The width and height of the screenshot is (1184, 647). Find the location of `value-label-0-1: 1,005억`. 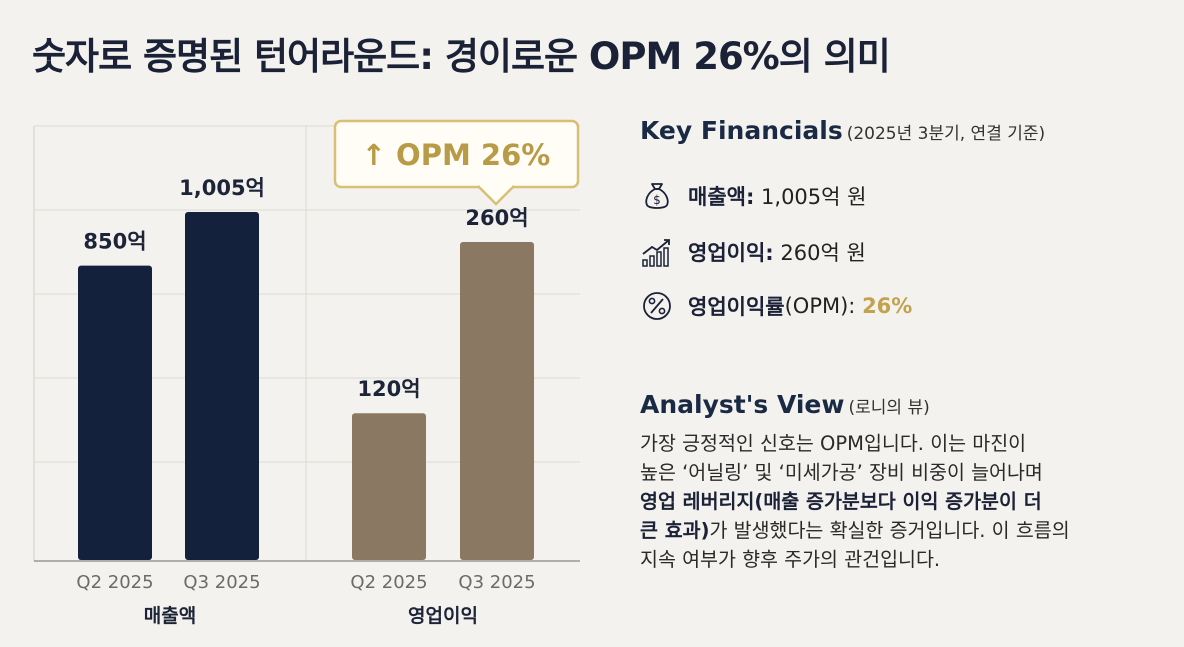

value-label-0-1: 1,005억 is located at coordinates (222, 188).